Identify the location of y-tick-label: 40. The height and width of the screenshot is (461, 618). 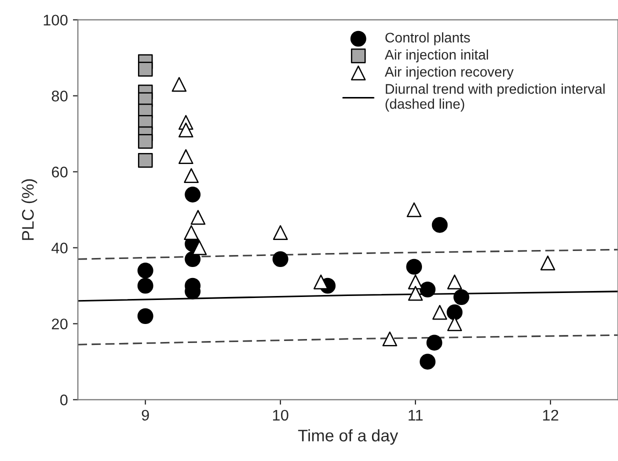
(60, 248).